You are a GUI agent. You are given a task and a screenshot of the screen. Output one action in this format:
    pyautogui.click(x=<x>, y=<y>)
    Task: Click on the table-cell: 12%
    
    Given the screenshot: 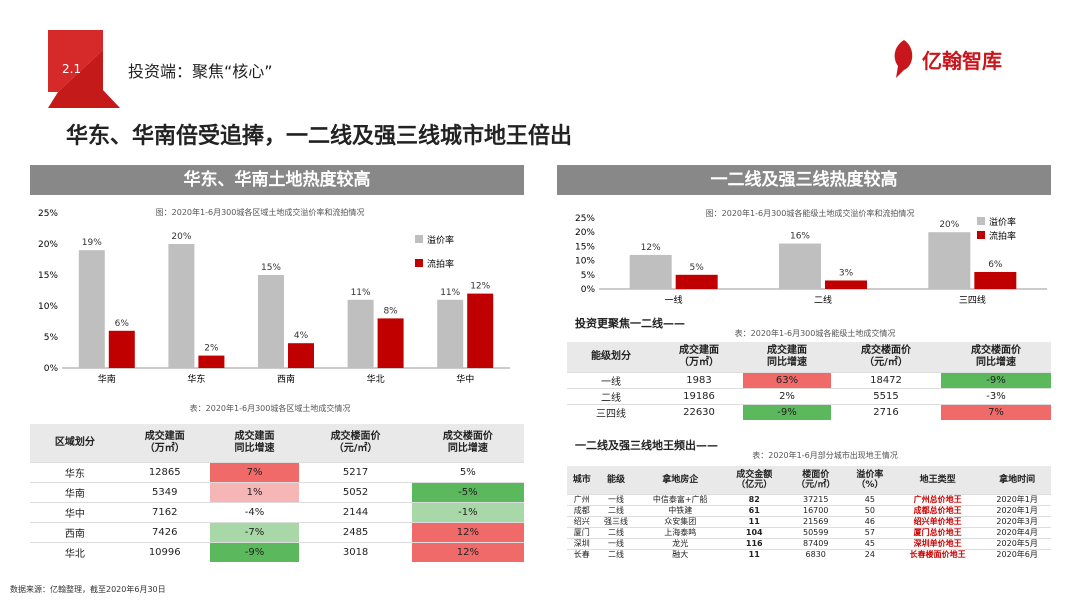 What is the action you would take?
    pyautogui.click(x=467, y=532)
    